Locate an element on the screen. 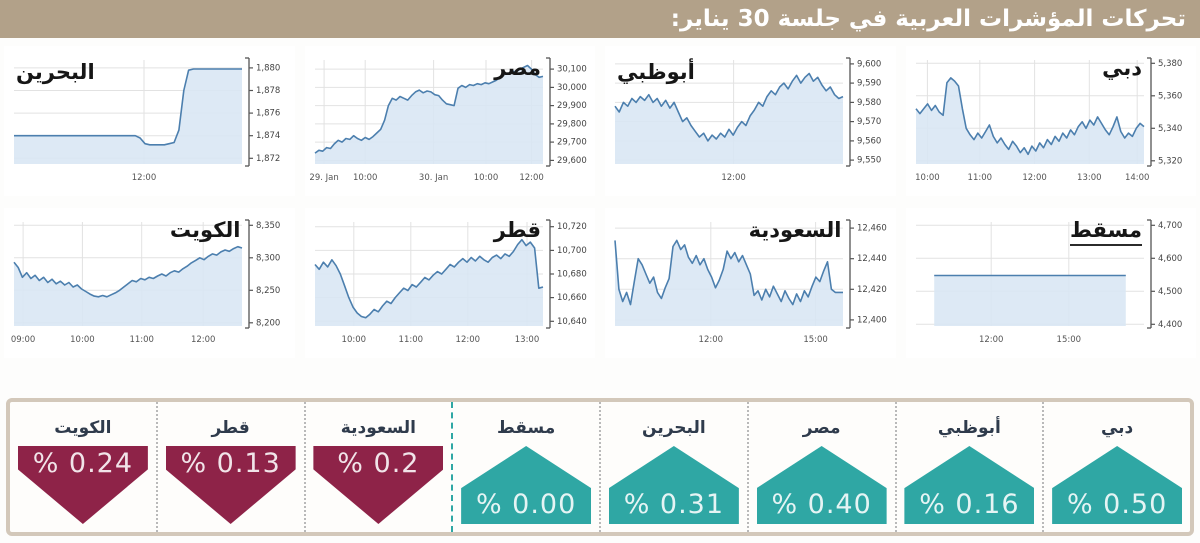 This screenshot has width=1200, height=543. summary-label-muscat: مسقط is located at coordinates (526, 428).